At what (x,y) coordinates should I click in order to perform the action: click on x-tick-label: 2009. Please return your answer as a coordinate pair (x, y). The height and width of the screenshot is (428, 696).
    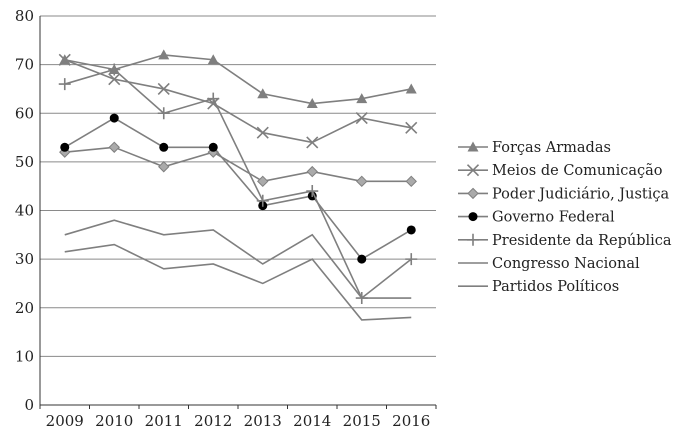
    Looking at the image, I should click on (65, 420).